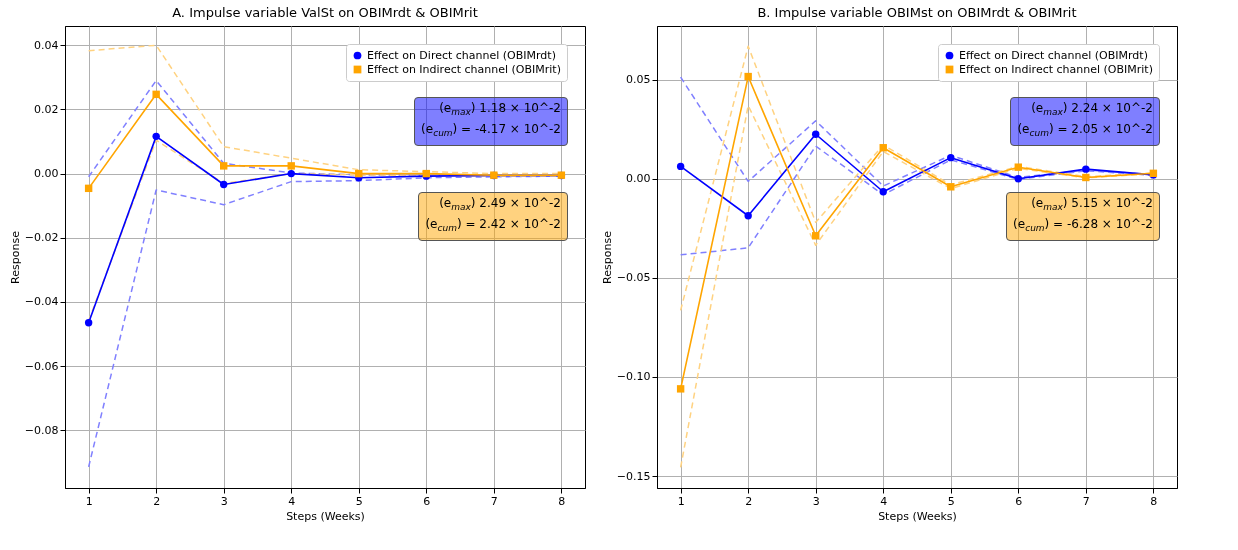  I want to click on y-tick-label: −0.02, so click(41, 238).